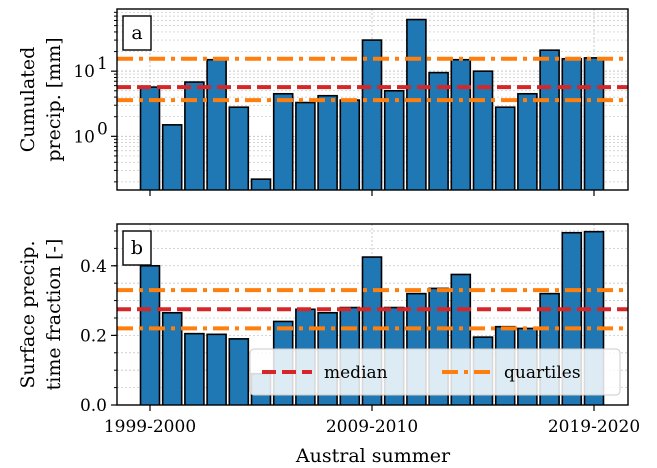 This screenshot has height=468, width=657. I want to click on legend: median quartiles, so click(435, 372).